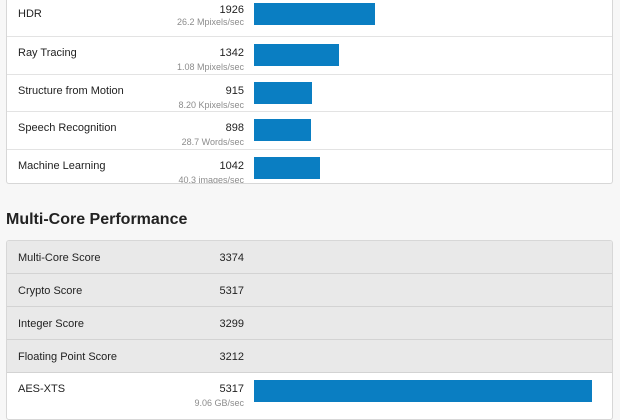  I want to click on benchmark-name: Structure from Motion, so click(71, 90).